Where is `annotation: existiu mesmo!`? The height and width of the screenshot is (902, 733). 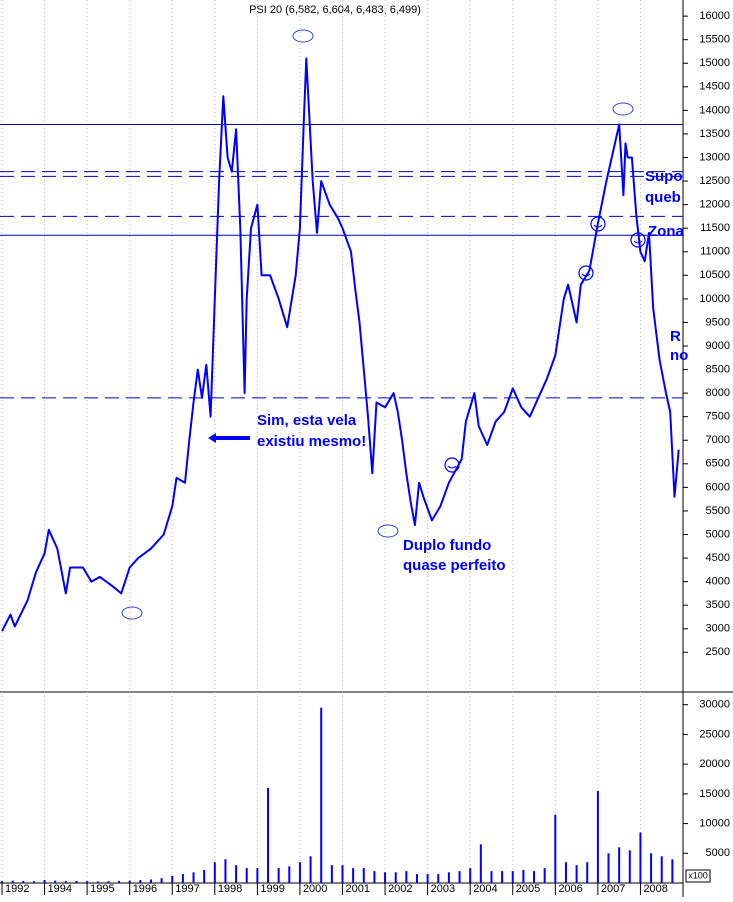
annotation: existiu mesmo! is located at coordinates (311, 441).